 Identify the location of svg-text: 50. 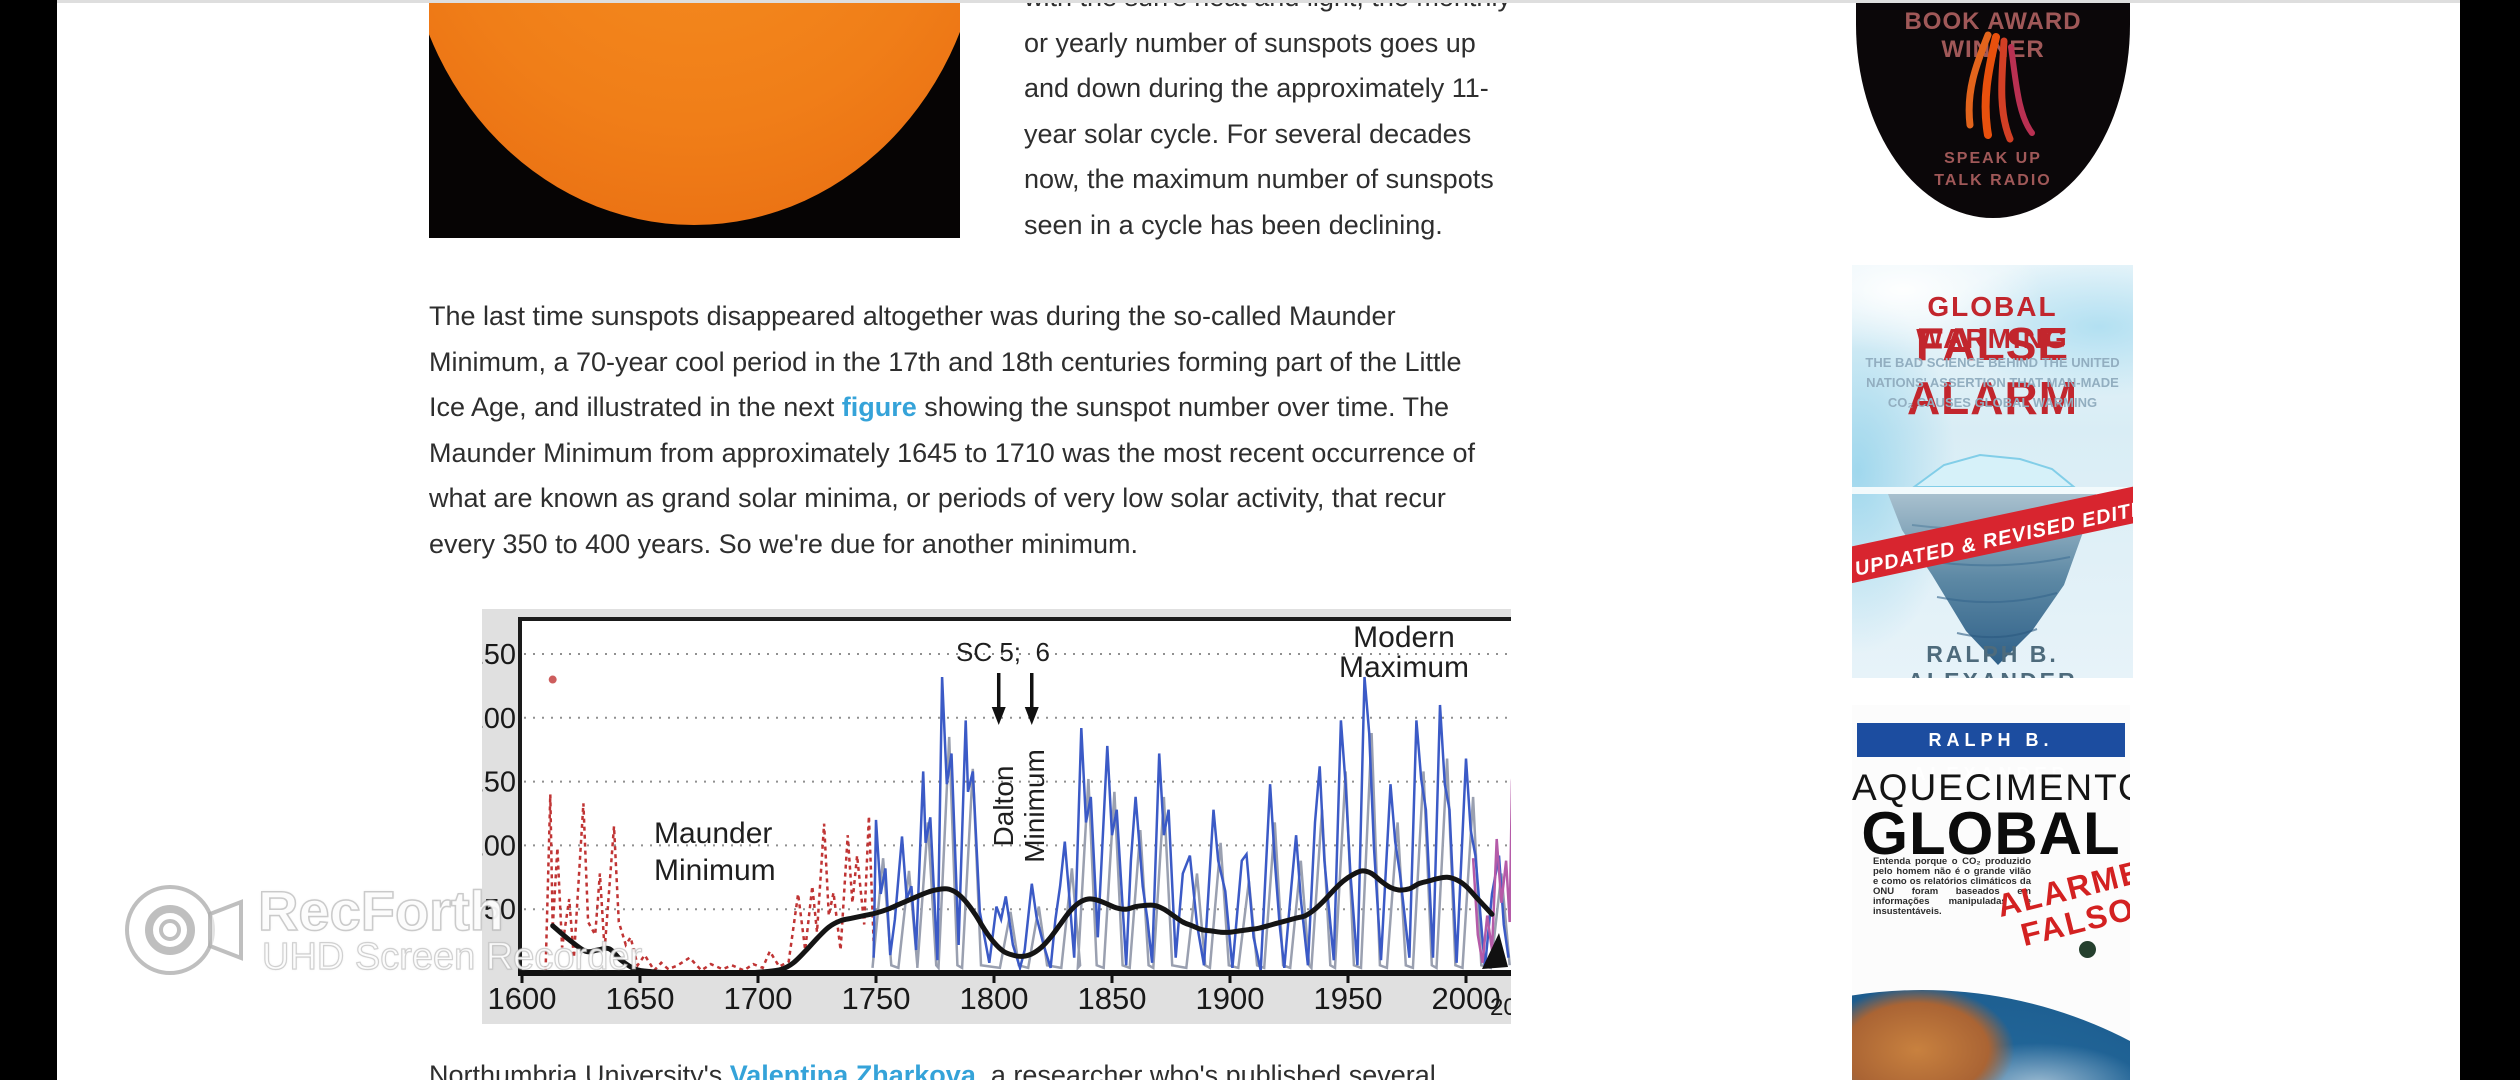
(500, 910).